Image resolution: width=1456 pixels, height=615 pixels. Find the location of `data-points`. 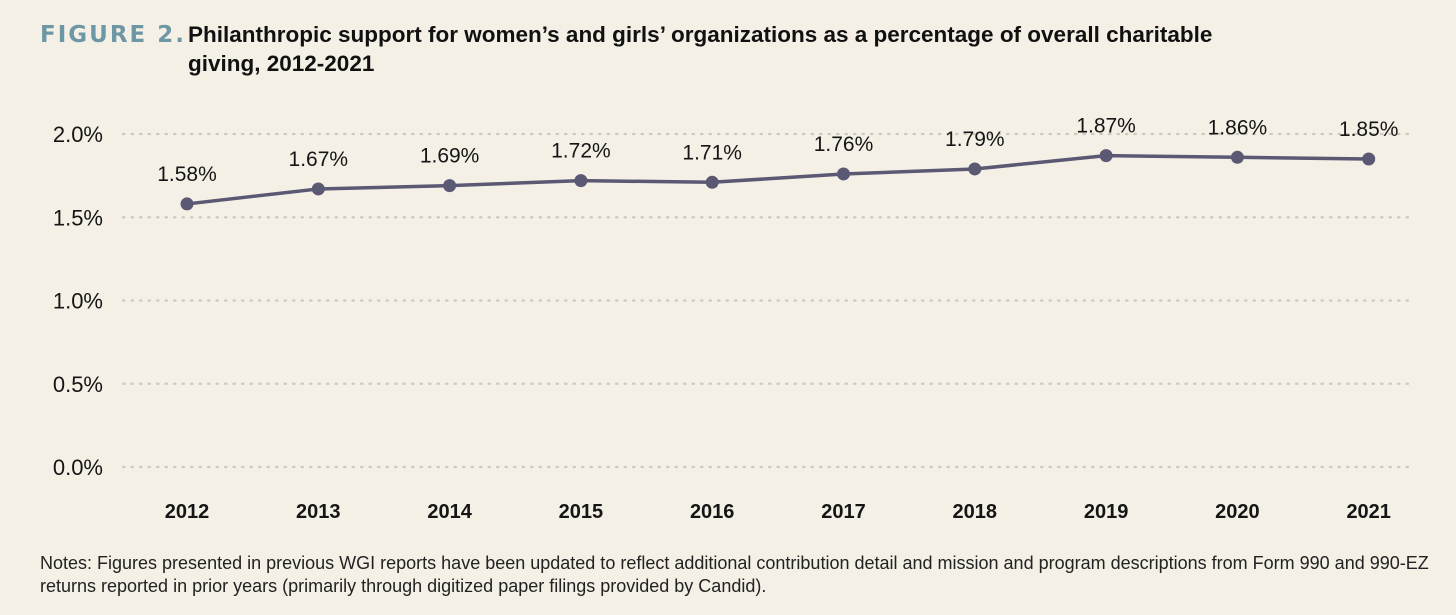

data-points is located at coordinates (778, 180).